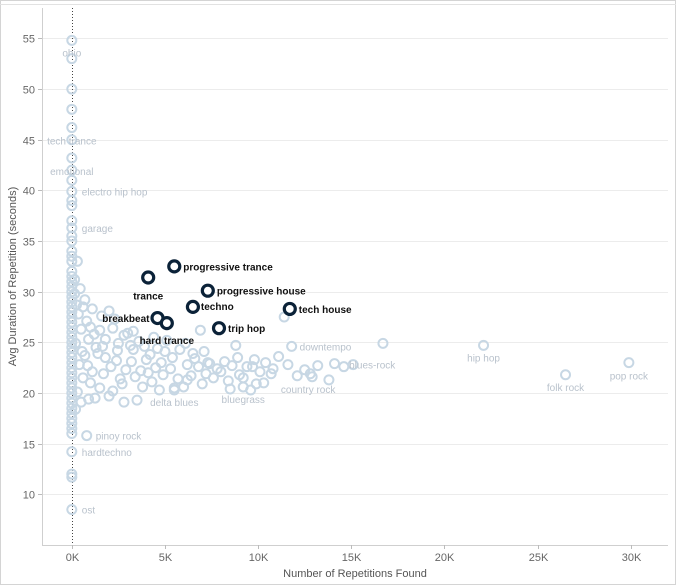 Image resolution: width=676 pixels, height=585 pixels. What do you see at coordinates (29, 192) in the screenshot?
I see `y-tick-label: 40` at bounding box center [29, 192].